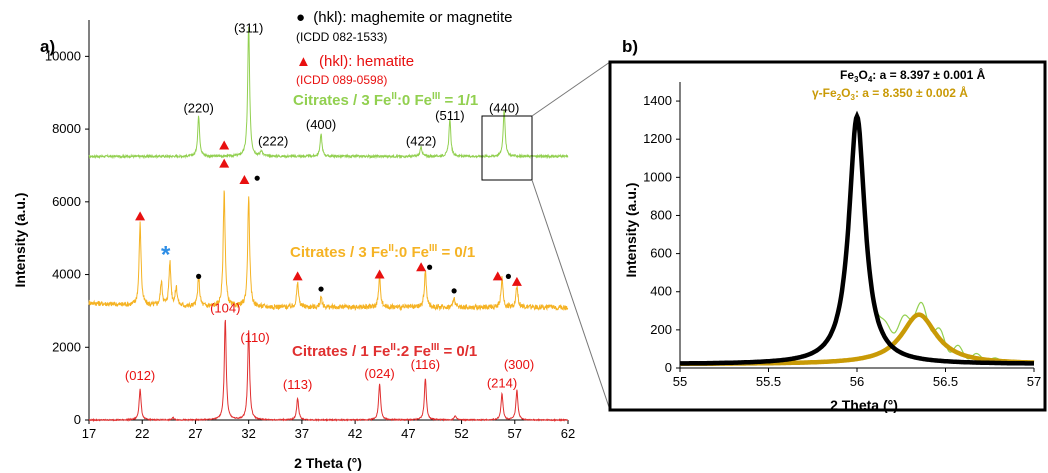 Image resolution: width=1048 pixels, height=473 pixels. I want to click on legend-hematite: ▲ (hkl): hematite, so click(355, 61).